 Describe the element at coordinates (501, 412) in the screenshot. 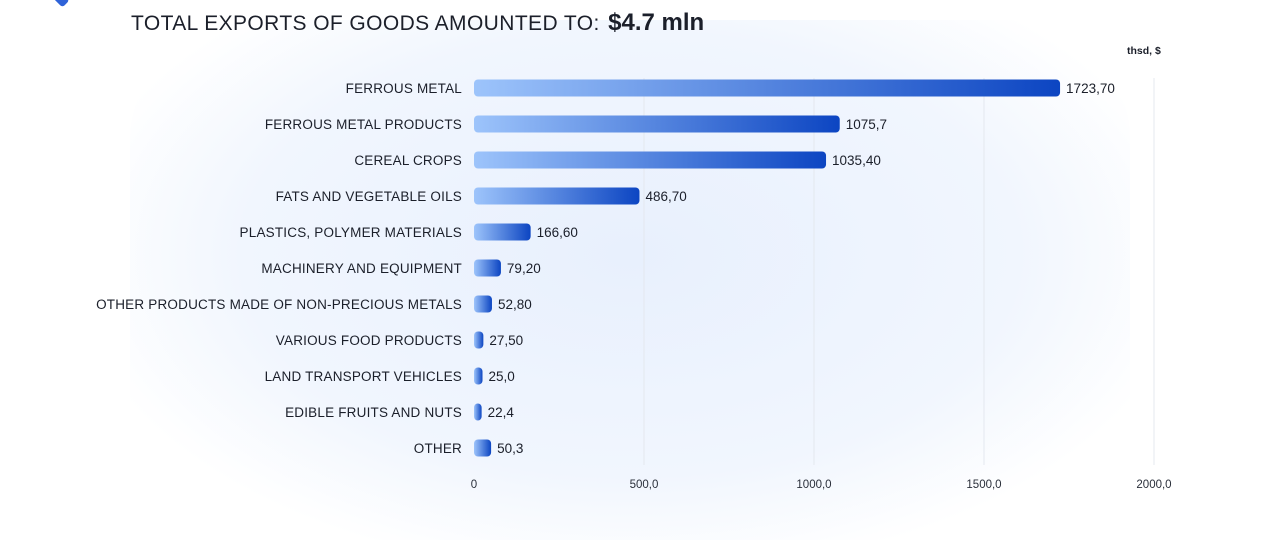

I see `value-label: 22,4` at that location.